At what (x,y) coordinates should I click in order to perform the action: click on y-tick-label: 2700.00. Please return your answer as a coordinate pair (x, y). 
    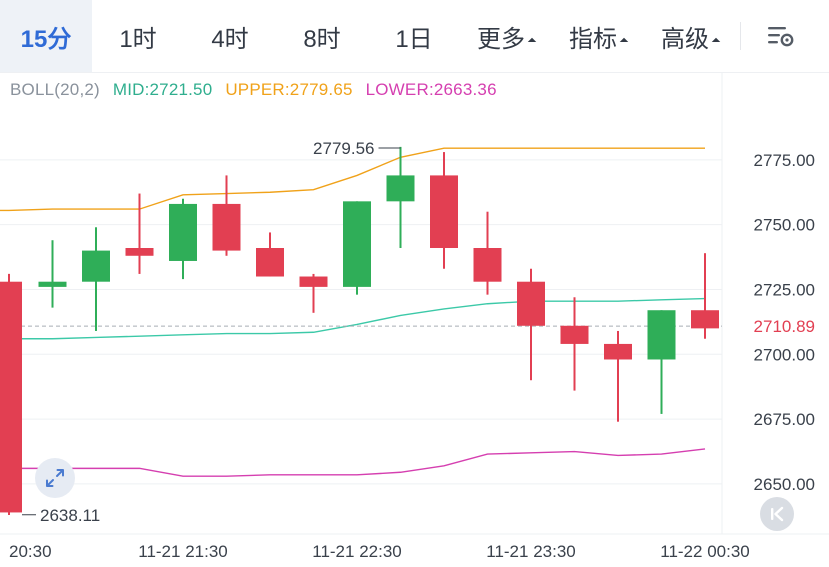
    Looking at the image, I should click on (784, 354).